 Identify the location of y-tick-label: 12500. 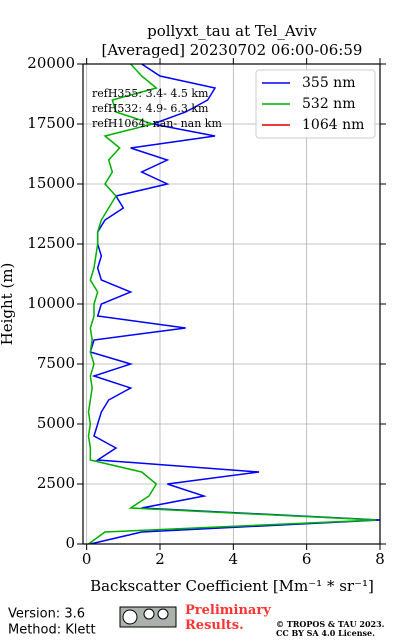
(51, 243).